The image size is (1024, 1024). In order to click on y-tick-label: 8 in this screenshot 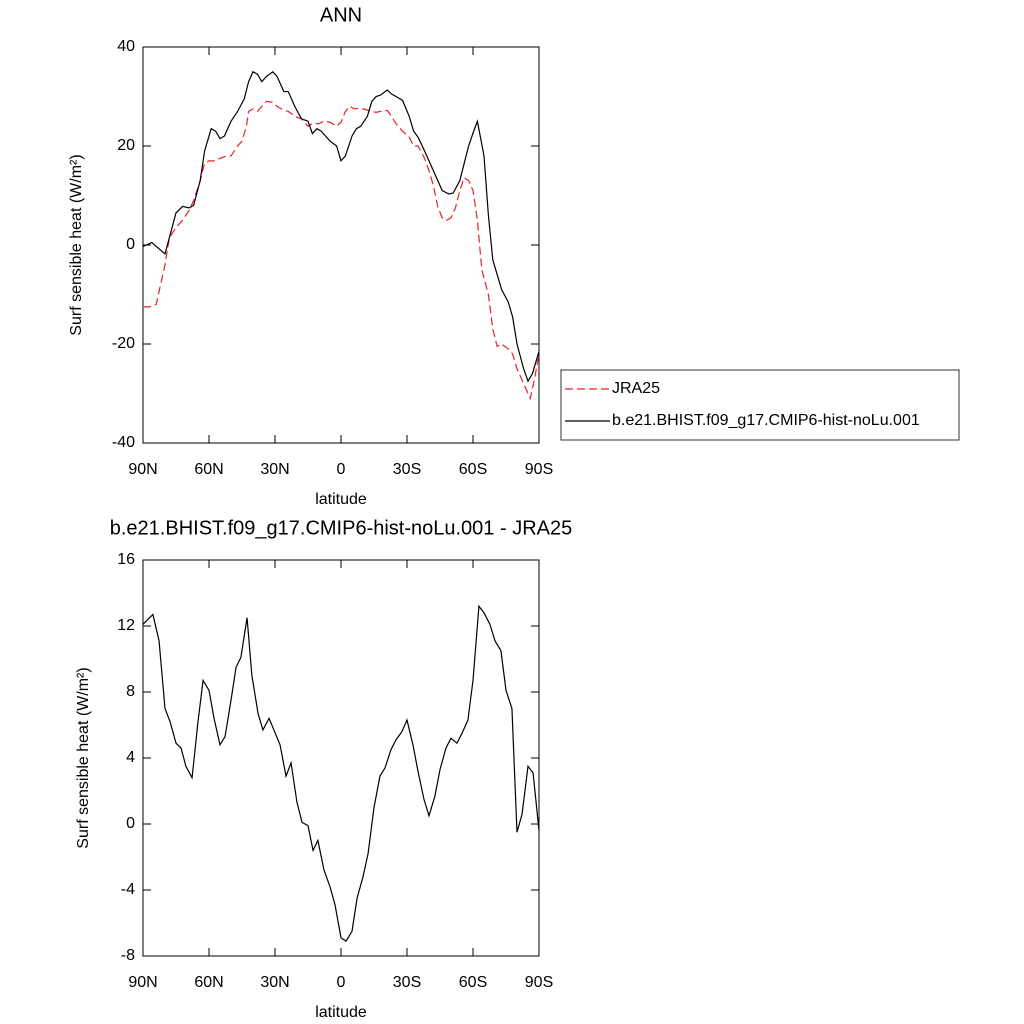, I will do `click(130, 691)`.